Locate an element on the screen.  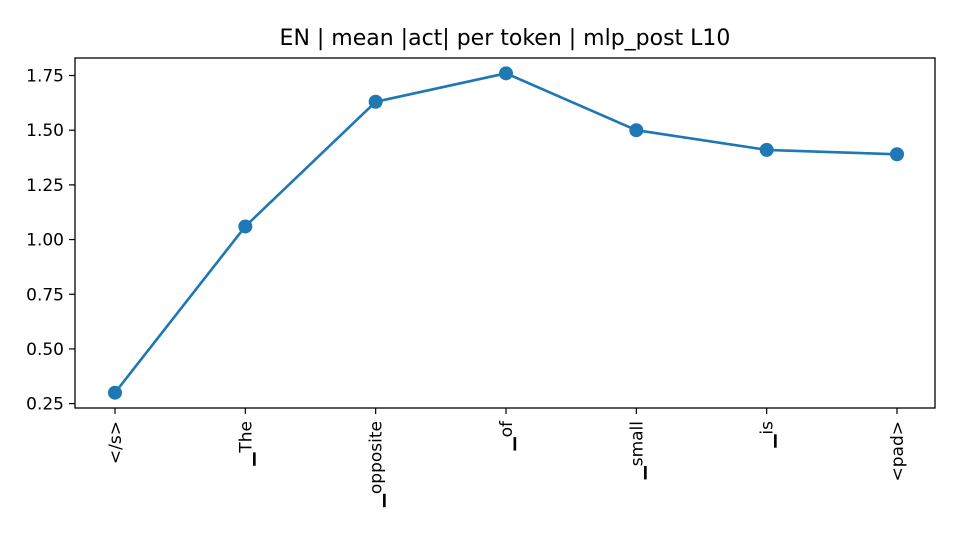
x-tick-label: ▁opposite is located at coordinates (377, 464).